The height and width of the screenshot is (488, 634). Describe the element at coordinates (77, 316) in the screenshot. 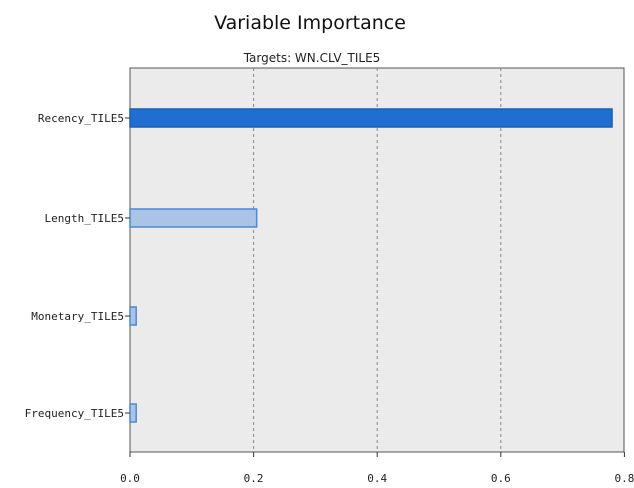

I see `category-label: Monetary_TILE5` at that location.